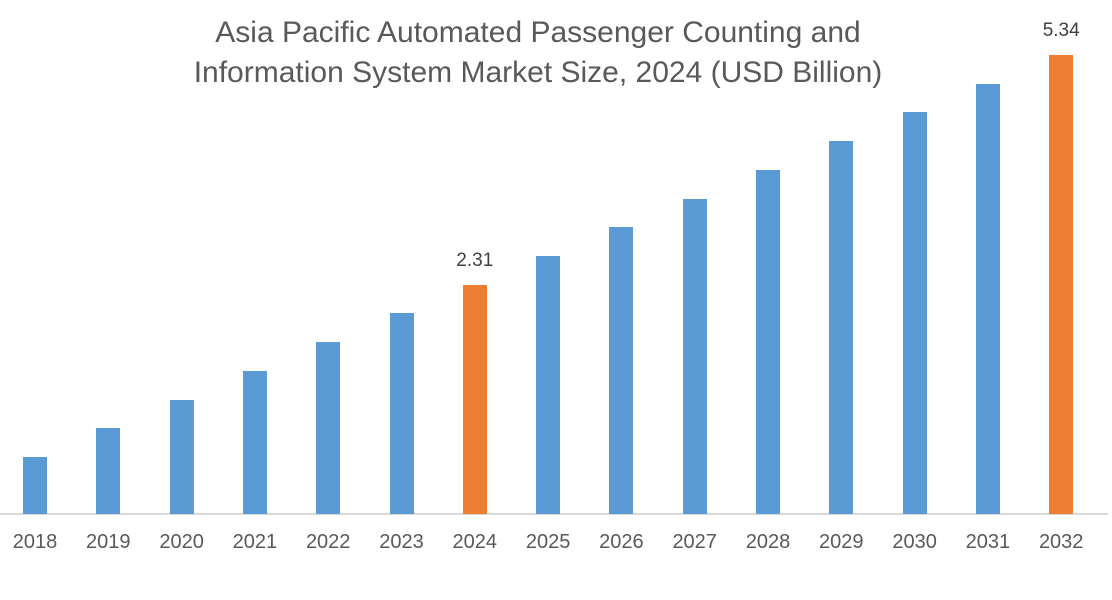  I want to click on x-tick-label-2019: 2019, so click(108, 542).